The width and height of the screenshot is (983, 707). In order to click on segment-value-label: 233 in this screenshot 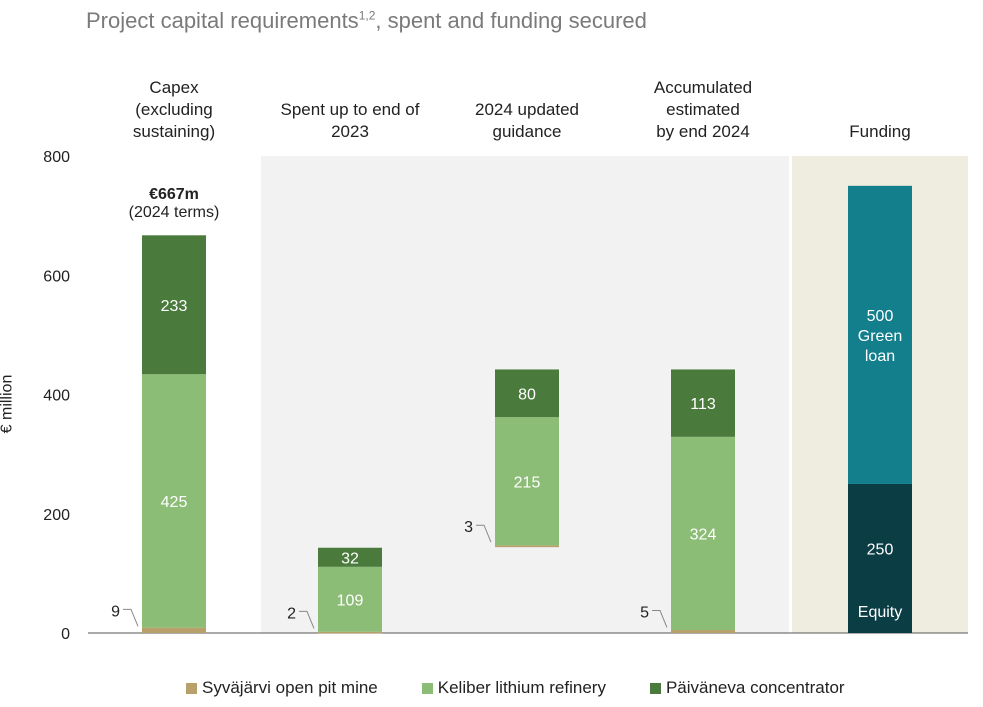, I will do `click(174, 306)`.